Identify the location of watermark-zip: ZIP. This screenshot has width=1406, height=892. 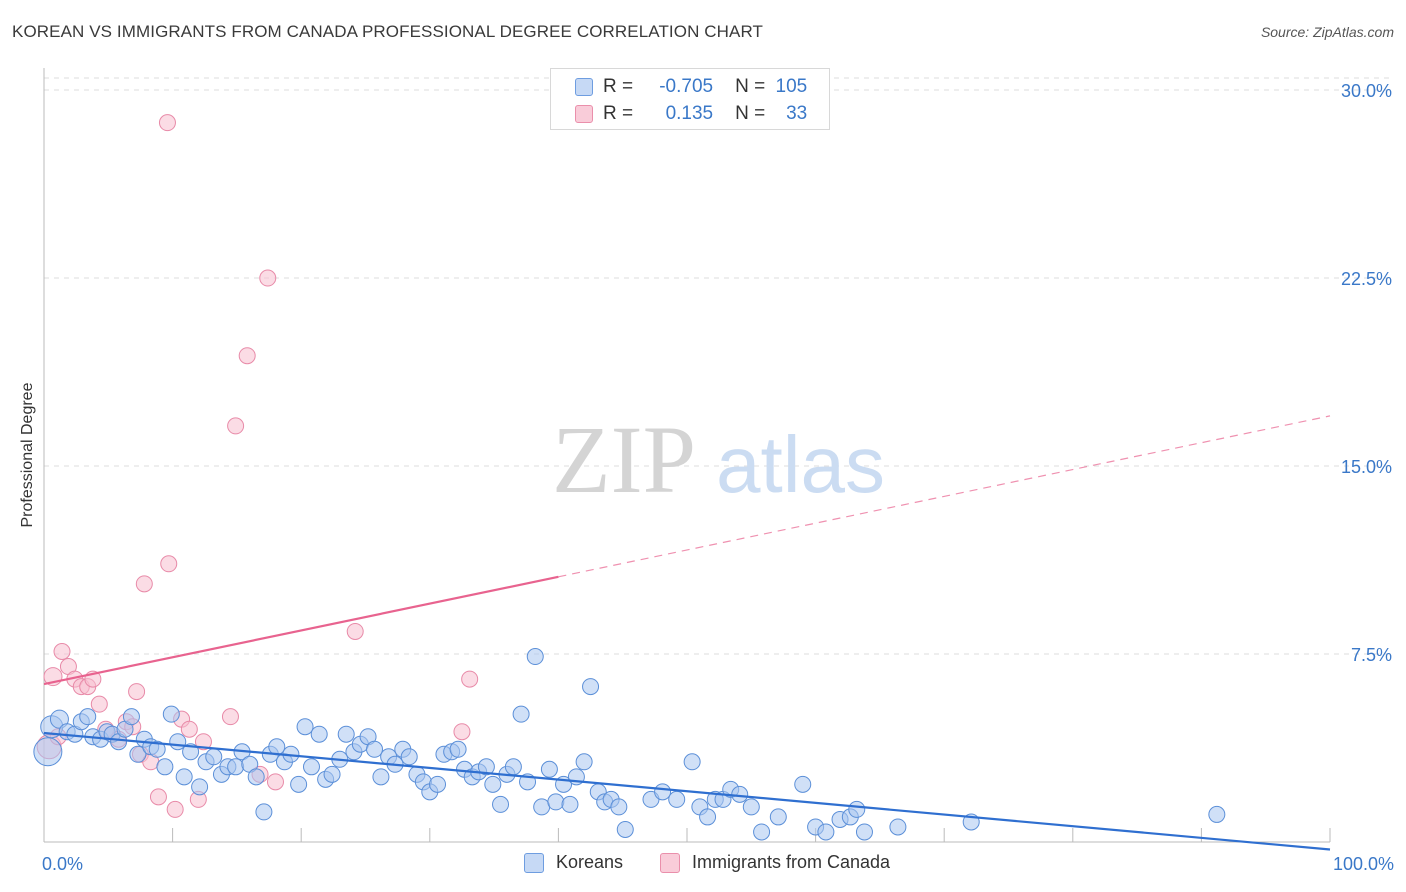
(624, 459).